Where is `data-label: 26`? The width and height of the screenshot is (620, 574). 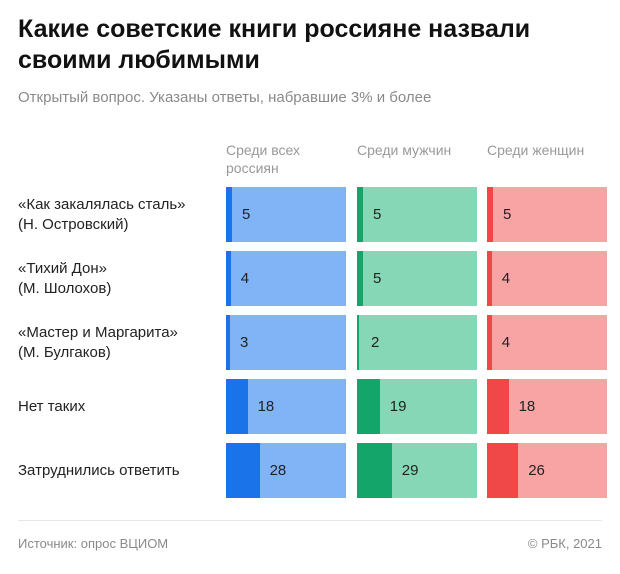 data-label: 26 is located at coordinates (536, 470).